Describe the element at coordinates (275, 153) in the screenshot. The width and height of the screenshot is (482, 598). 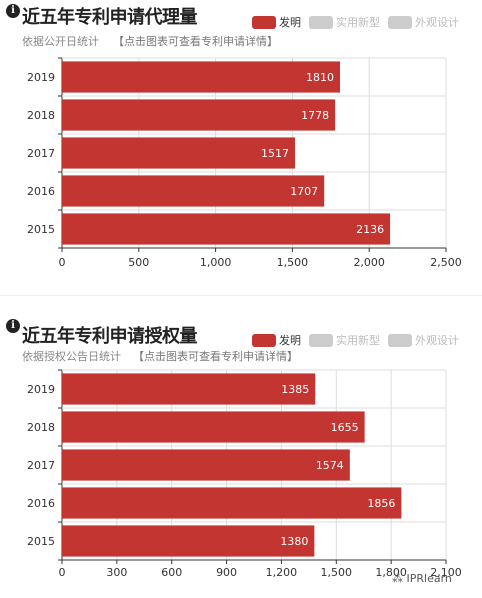
I see `bar-value-label: 1517` at that location.